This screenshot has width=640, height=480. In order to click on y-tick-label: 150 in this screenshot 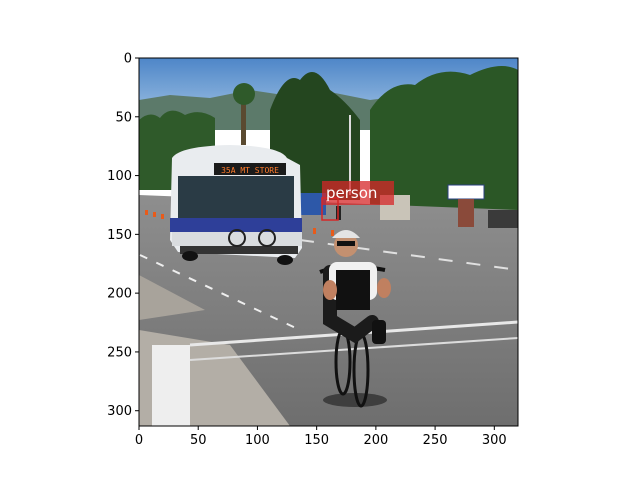, I will do `click(119, 235)`.